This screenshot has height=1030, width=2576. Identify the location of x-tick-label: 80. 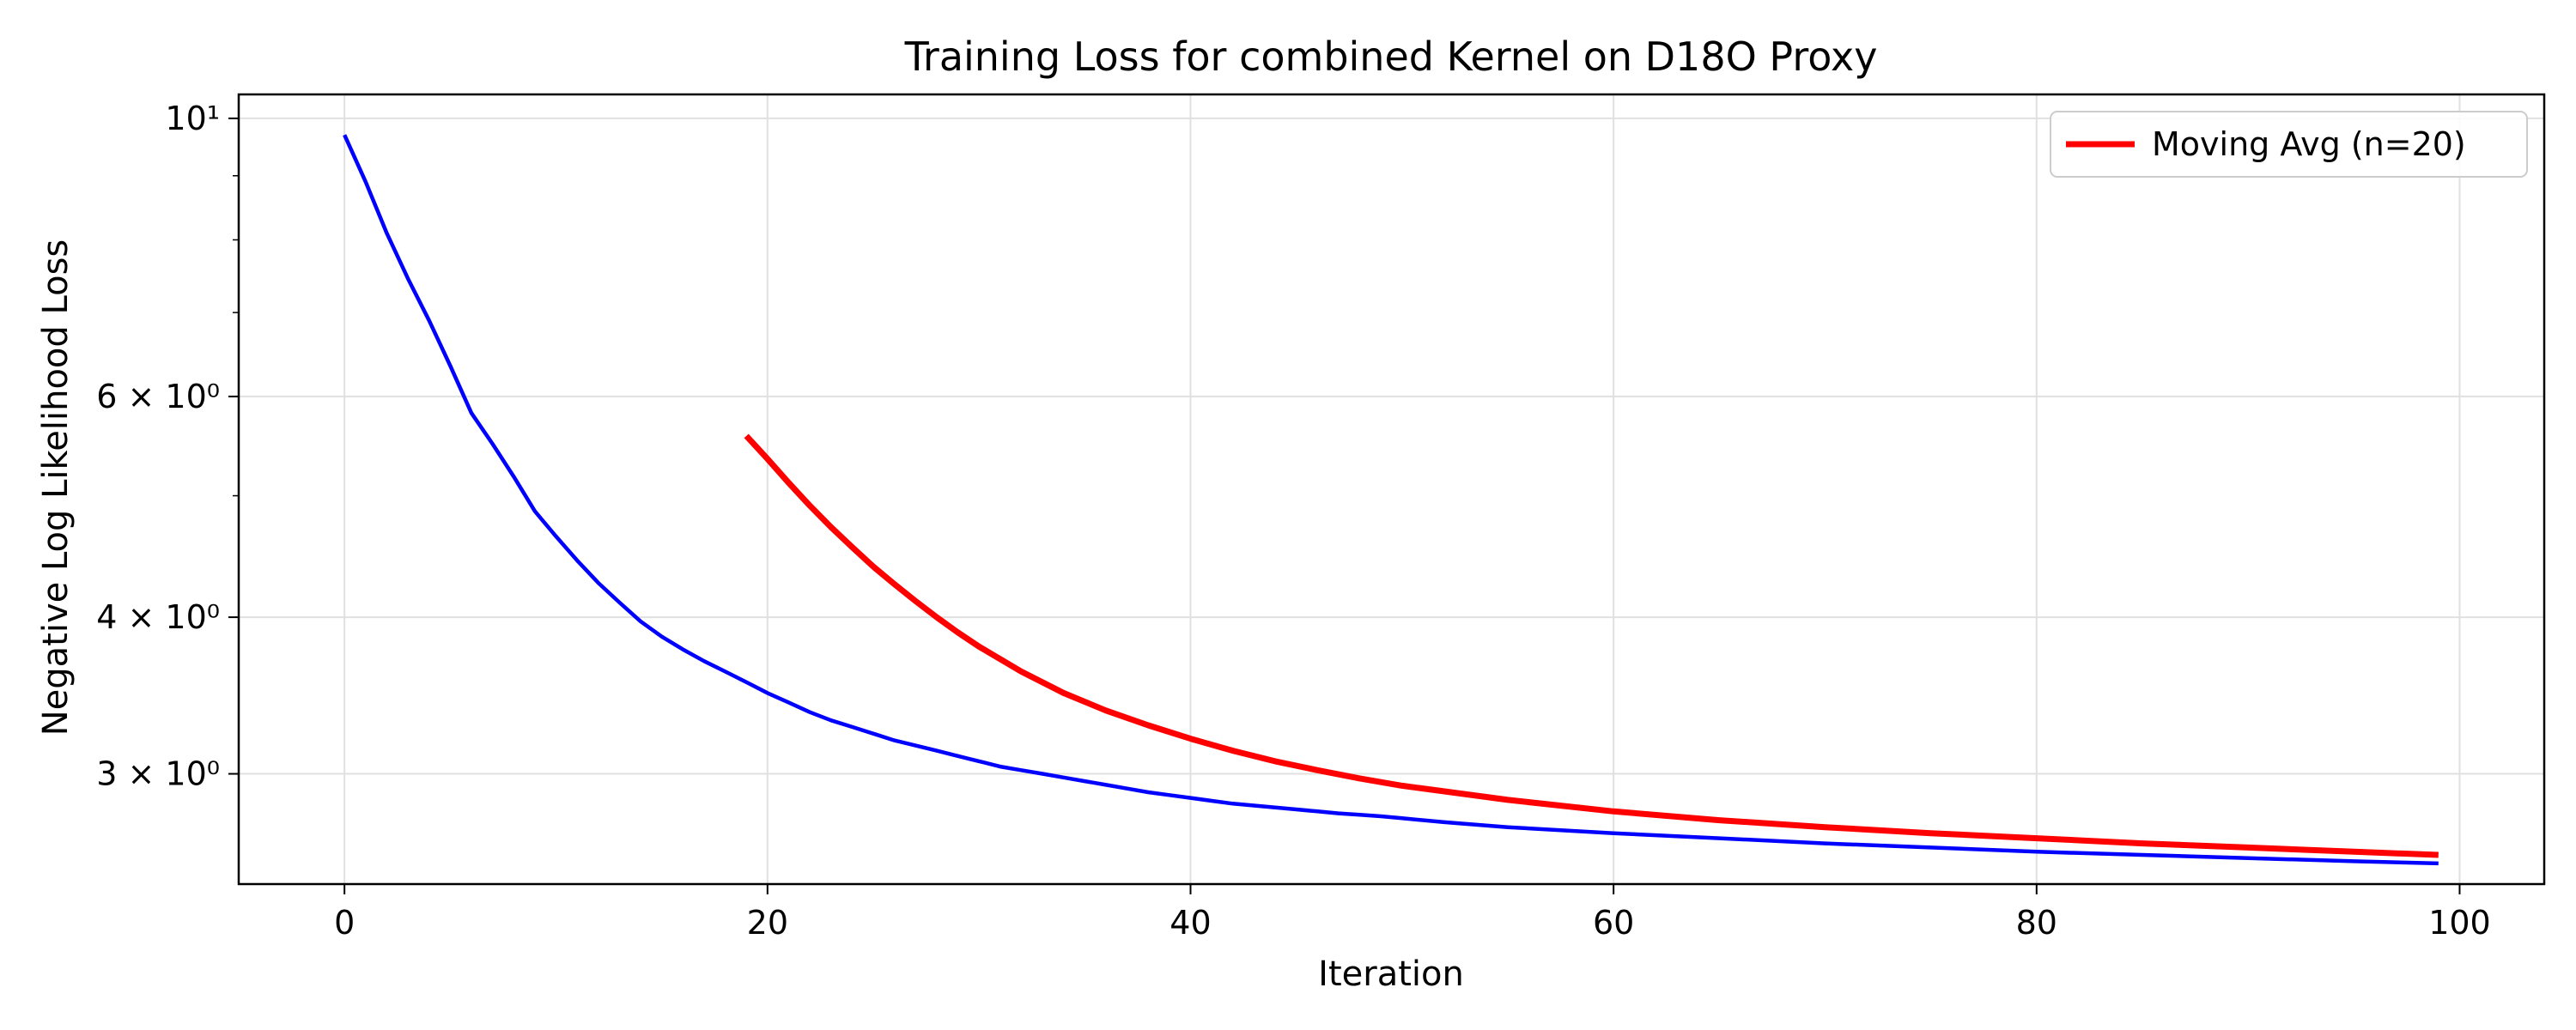
(2036, 923).